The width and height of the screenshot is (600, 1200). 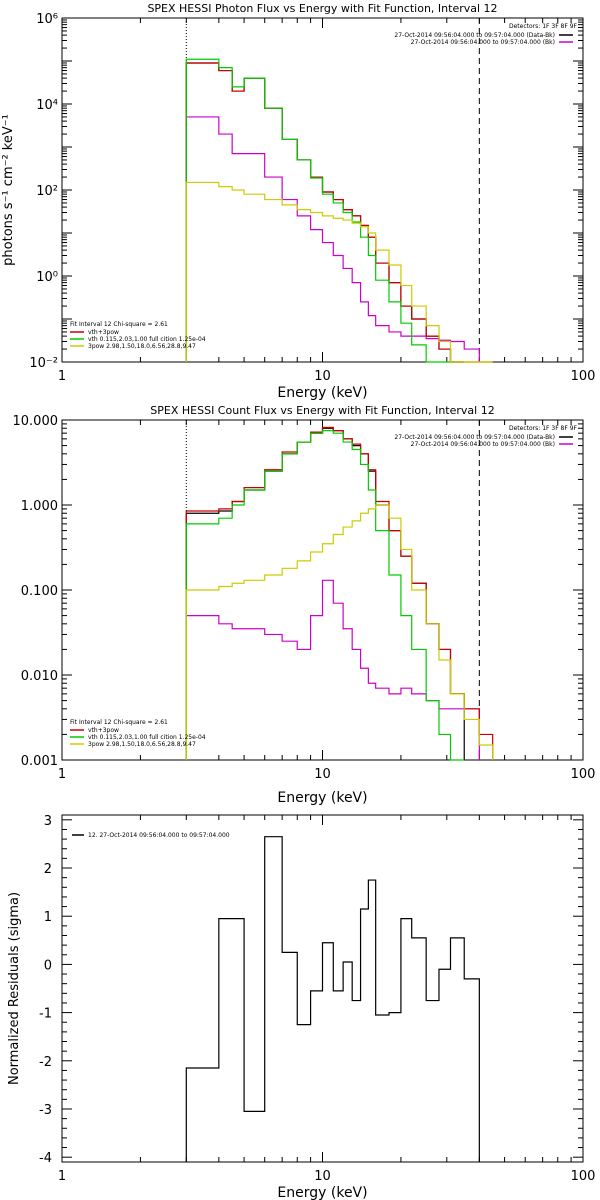 What do you see at coordinates (39, 761) in the screenshot?
I see `y-tick-label: 0.001` at bounding box center [39, 761].